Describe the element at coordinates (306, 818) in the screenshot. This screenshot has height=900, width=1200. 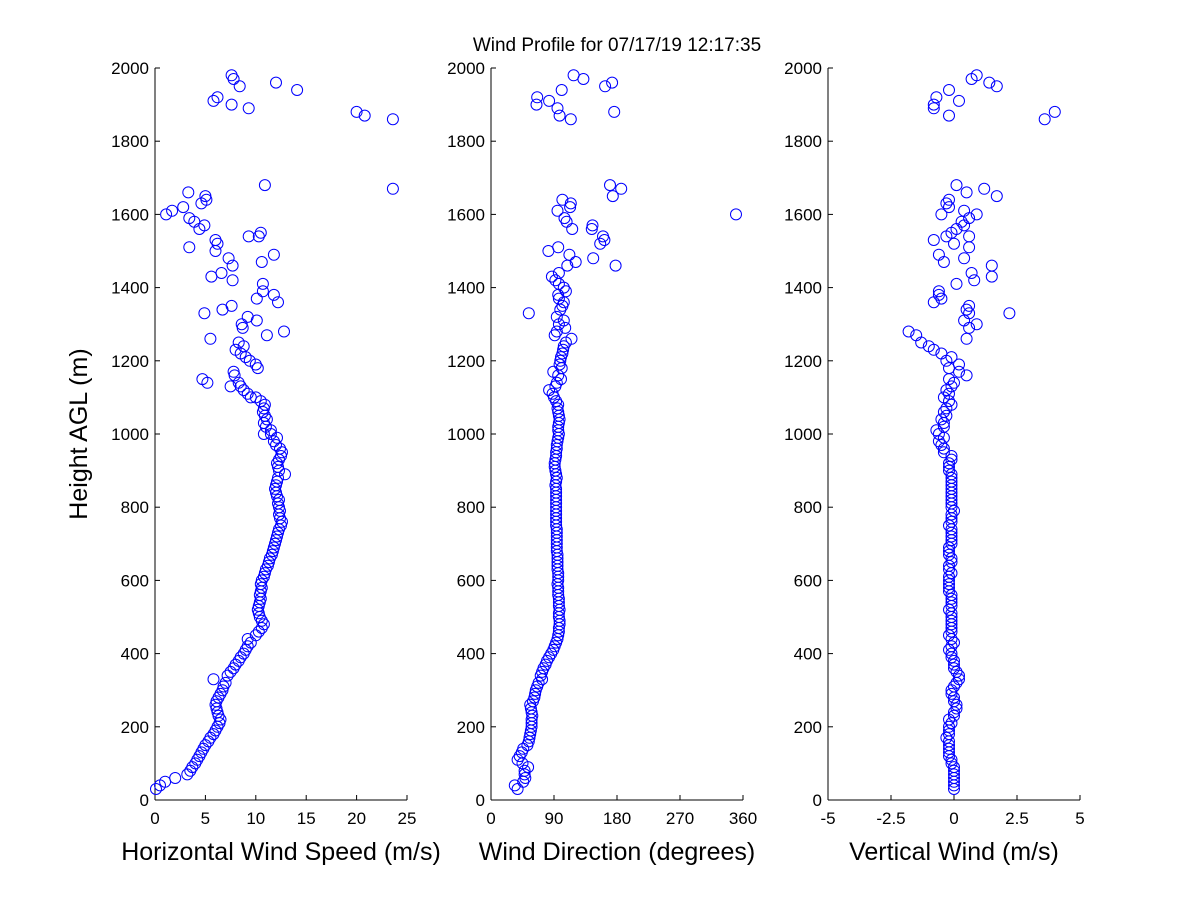
I see `x-tick-label: 15` at that location.